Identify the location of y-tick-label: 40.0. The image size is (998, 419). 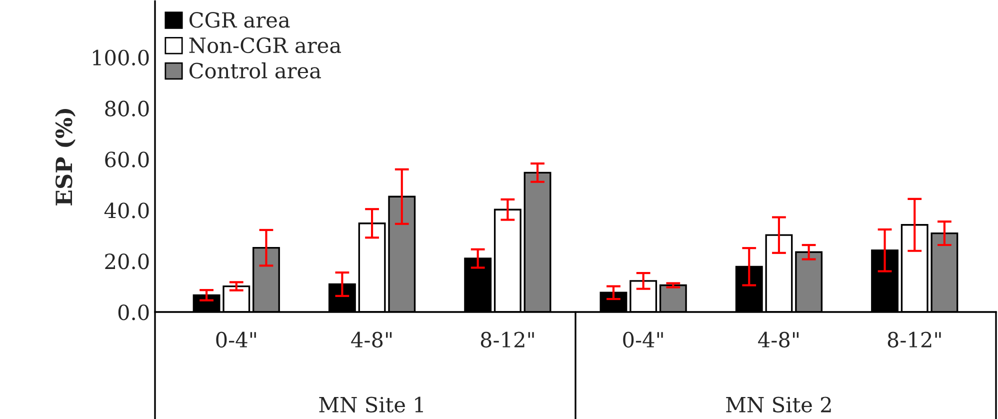
(126, 210).